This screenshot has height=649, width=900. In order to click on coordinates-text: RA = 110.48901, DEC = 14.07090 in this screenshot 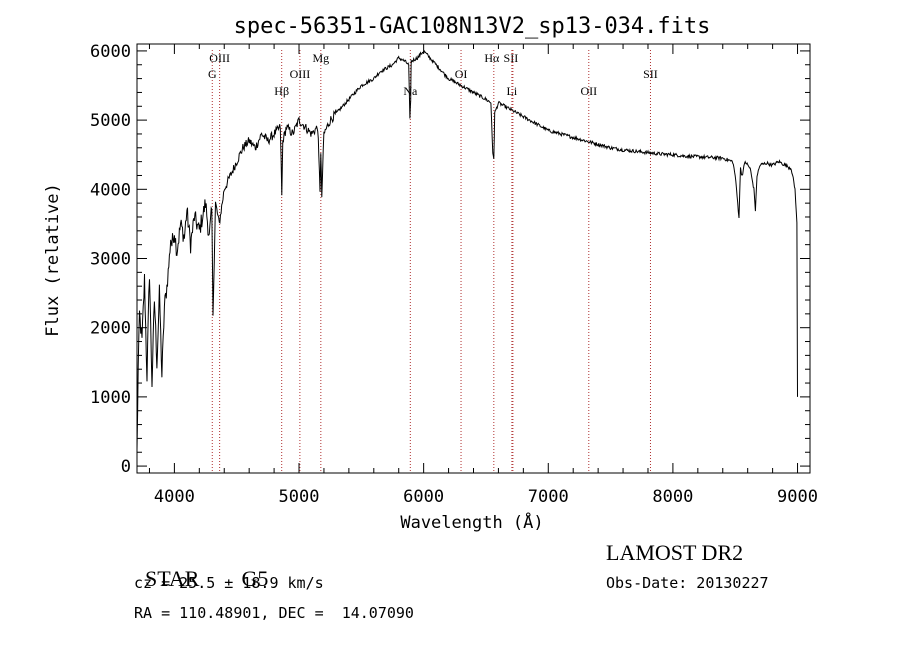, I will do `click(274, 613)`.